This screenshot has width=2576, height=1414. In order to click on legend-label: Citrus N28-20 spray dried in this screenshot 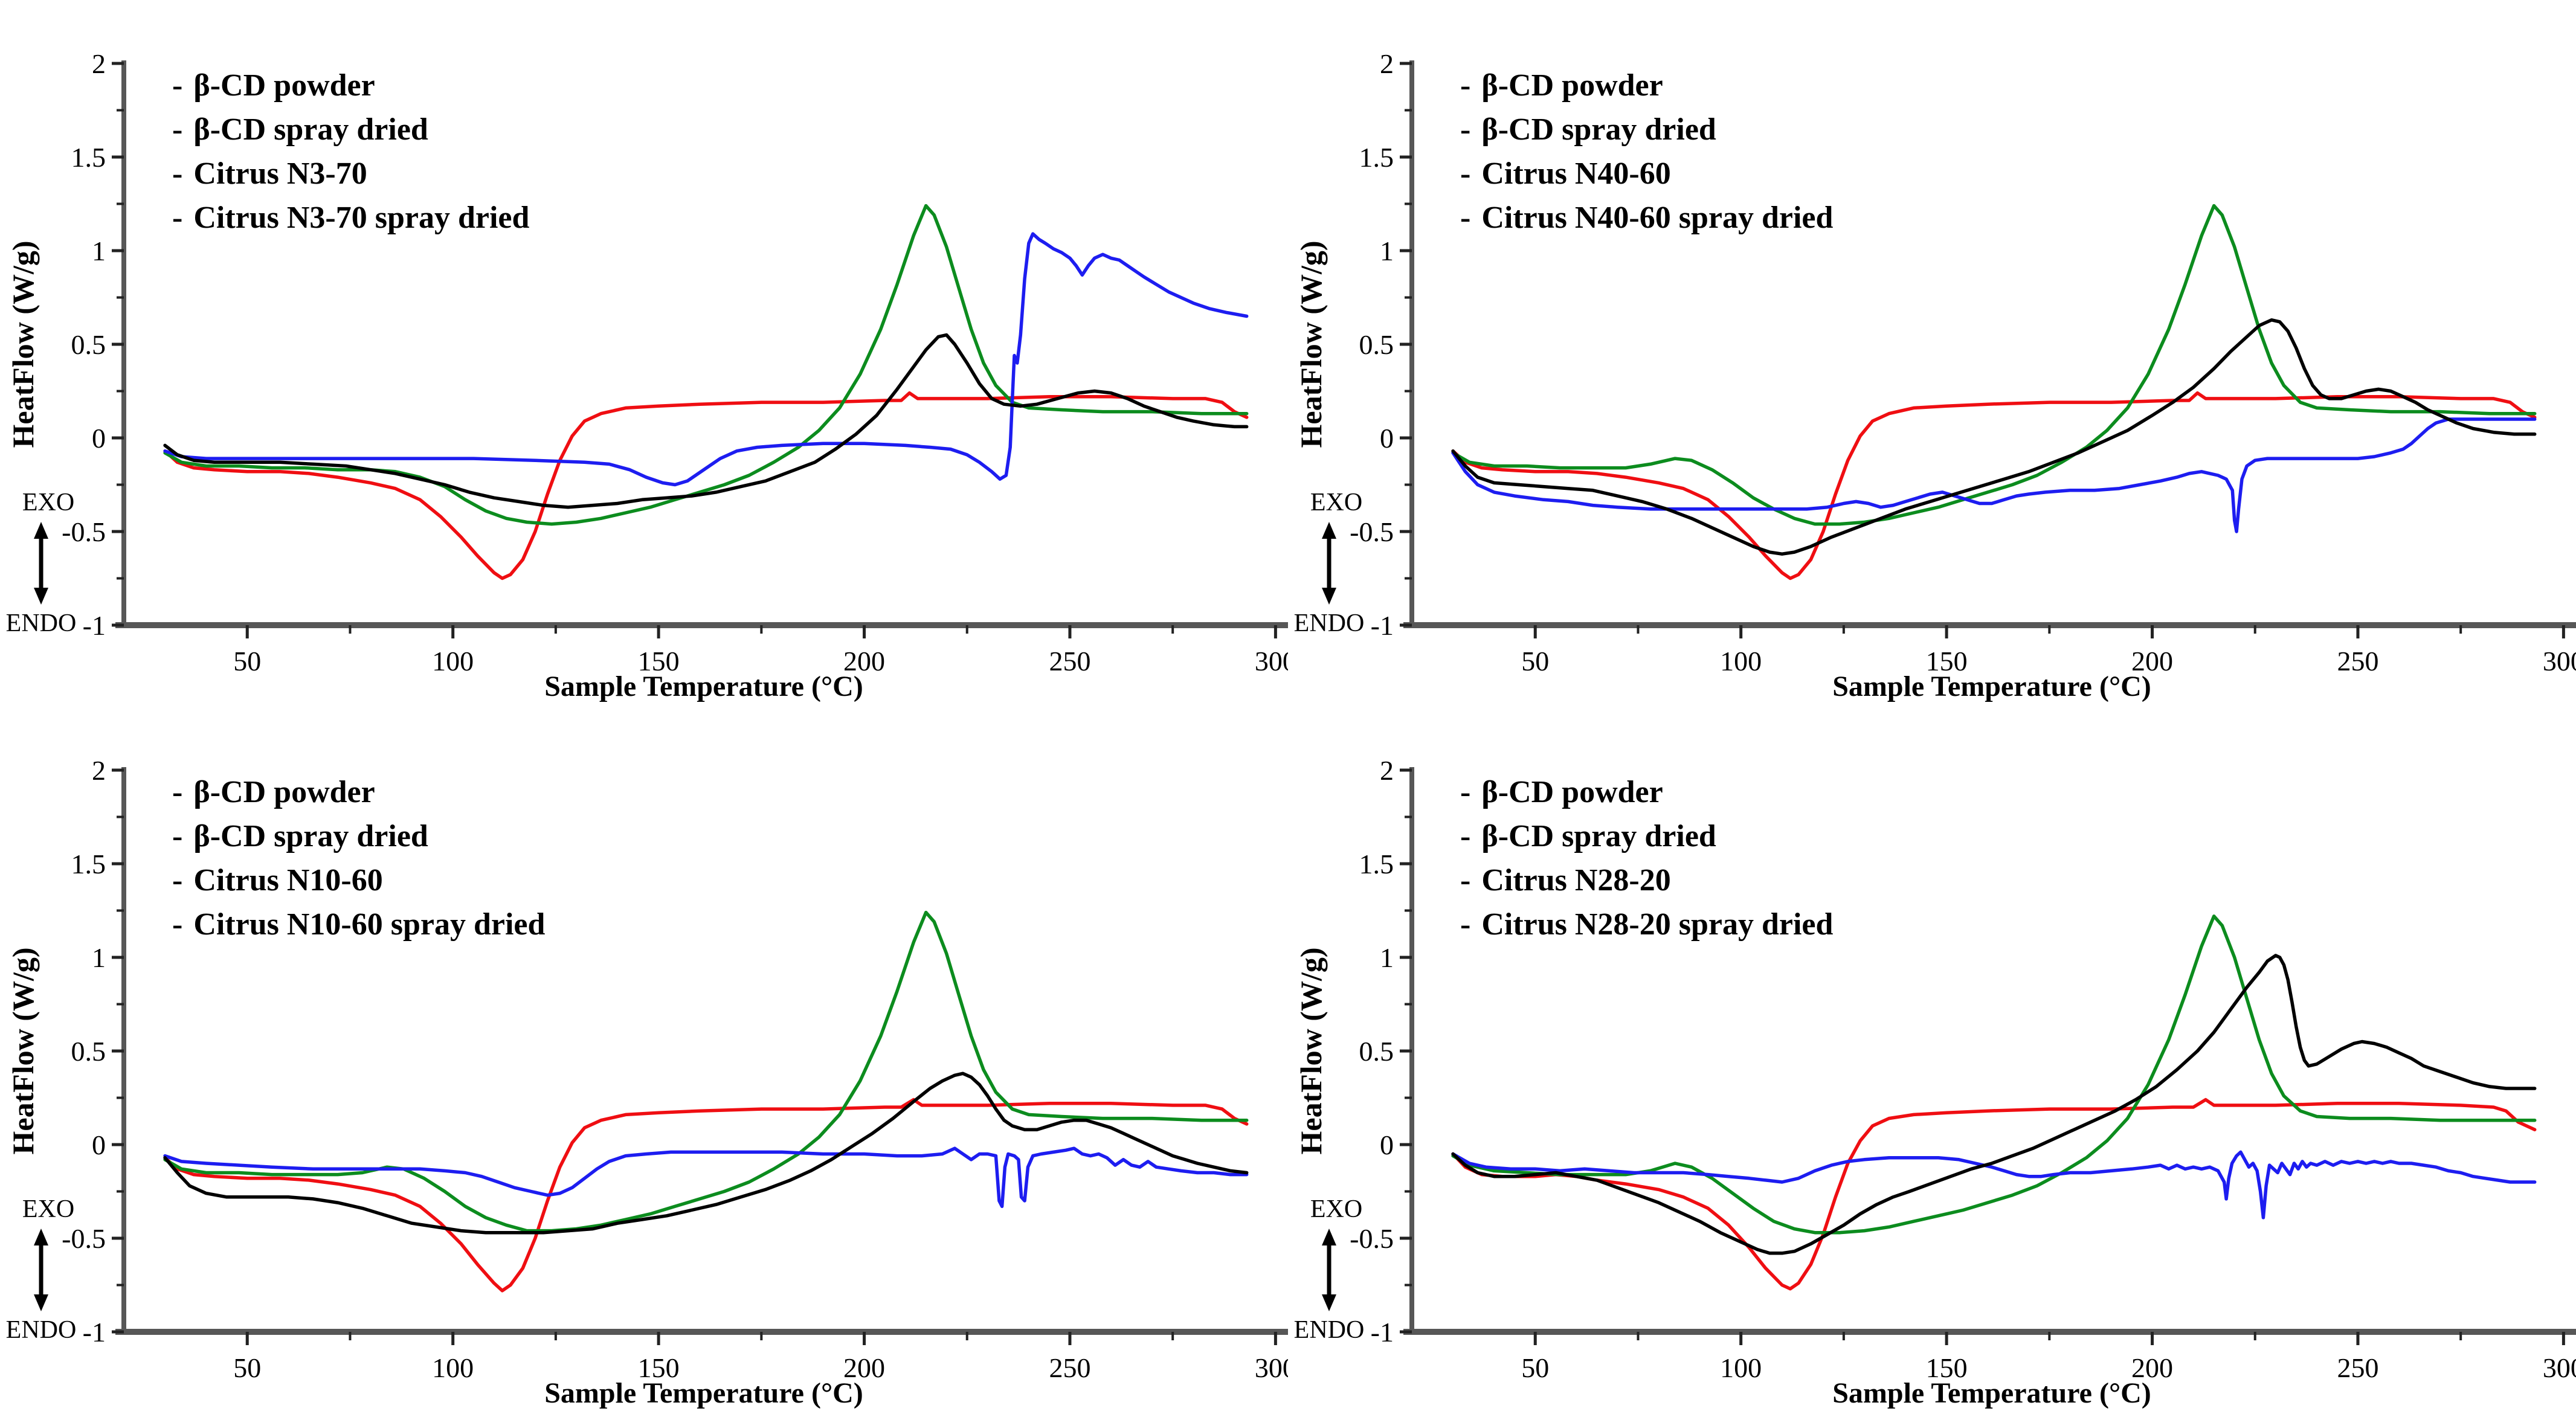, I will do `click(1657, 924)`.